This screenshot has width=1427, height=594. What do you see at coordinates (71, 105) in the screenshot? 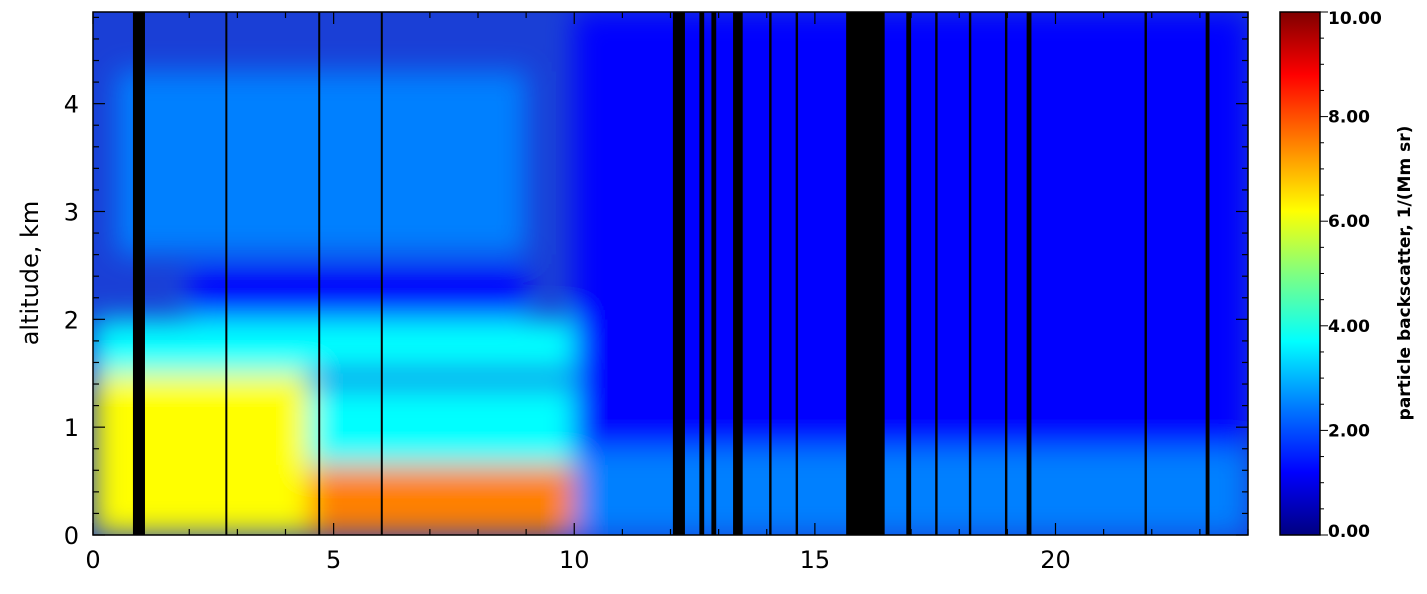
I see `y-tick-label: 4` at bounding box center [71, 105].